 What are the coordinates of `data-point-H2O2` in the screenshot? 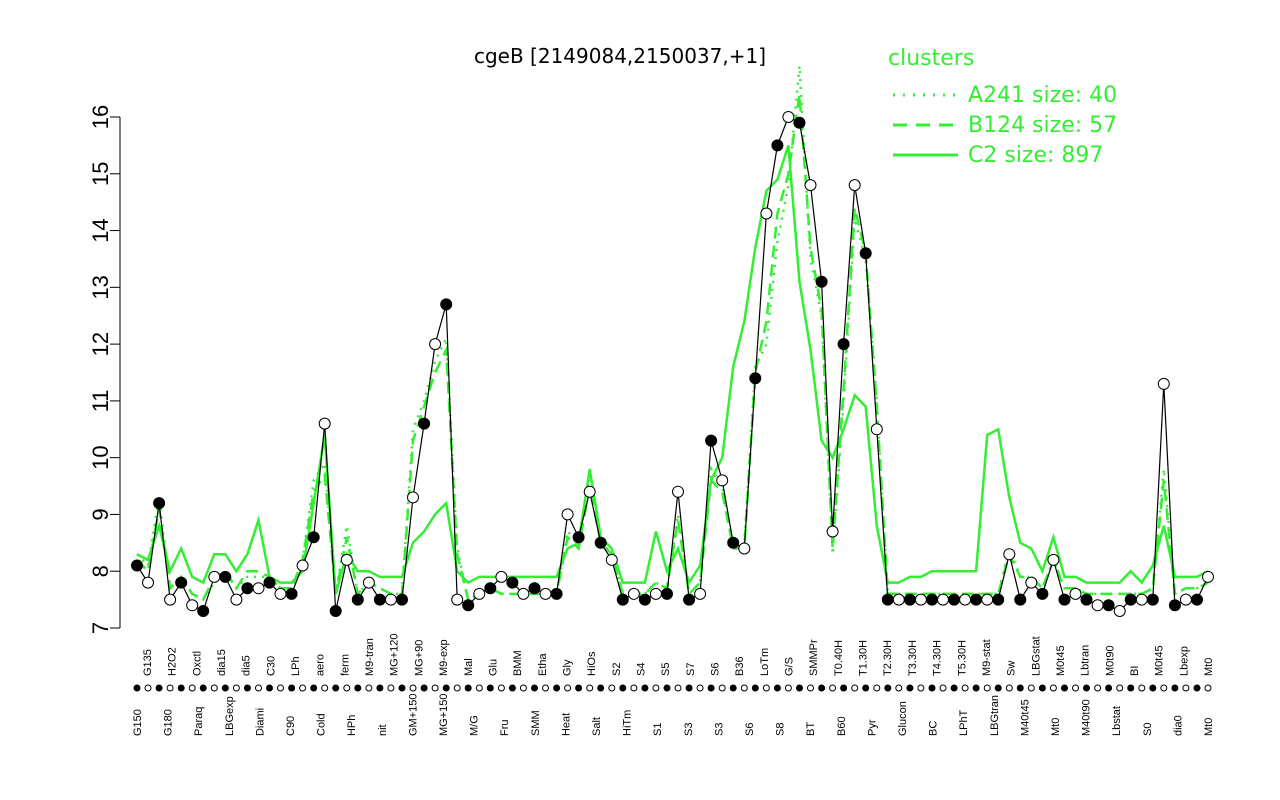 It's located at (181, 582).